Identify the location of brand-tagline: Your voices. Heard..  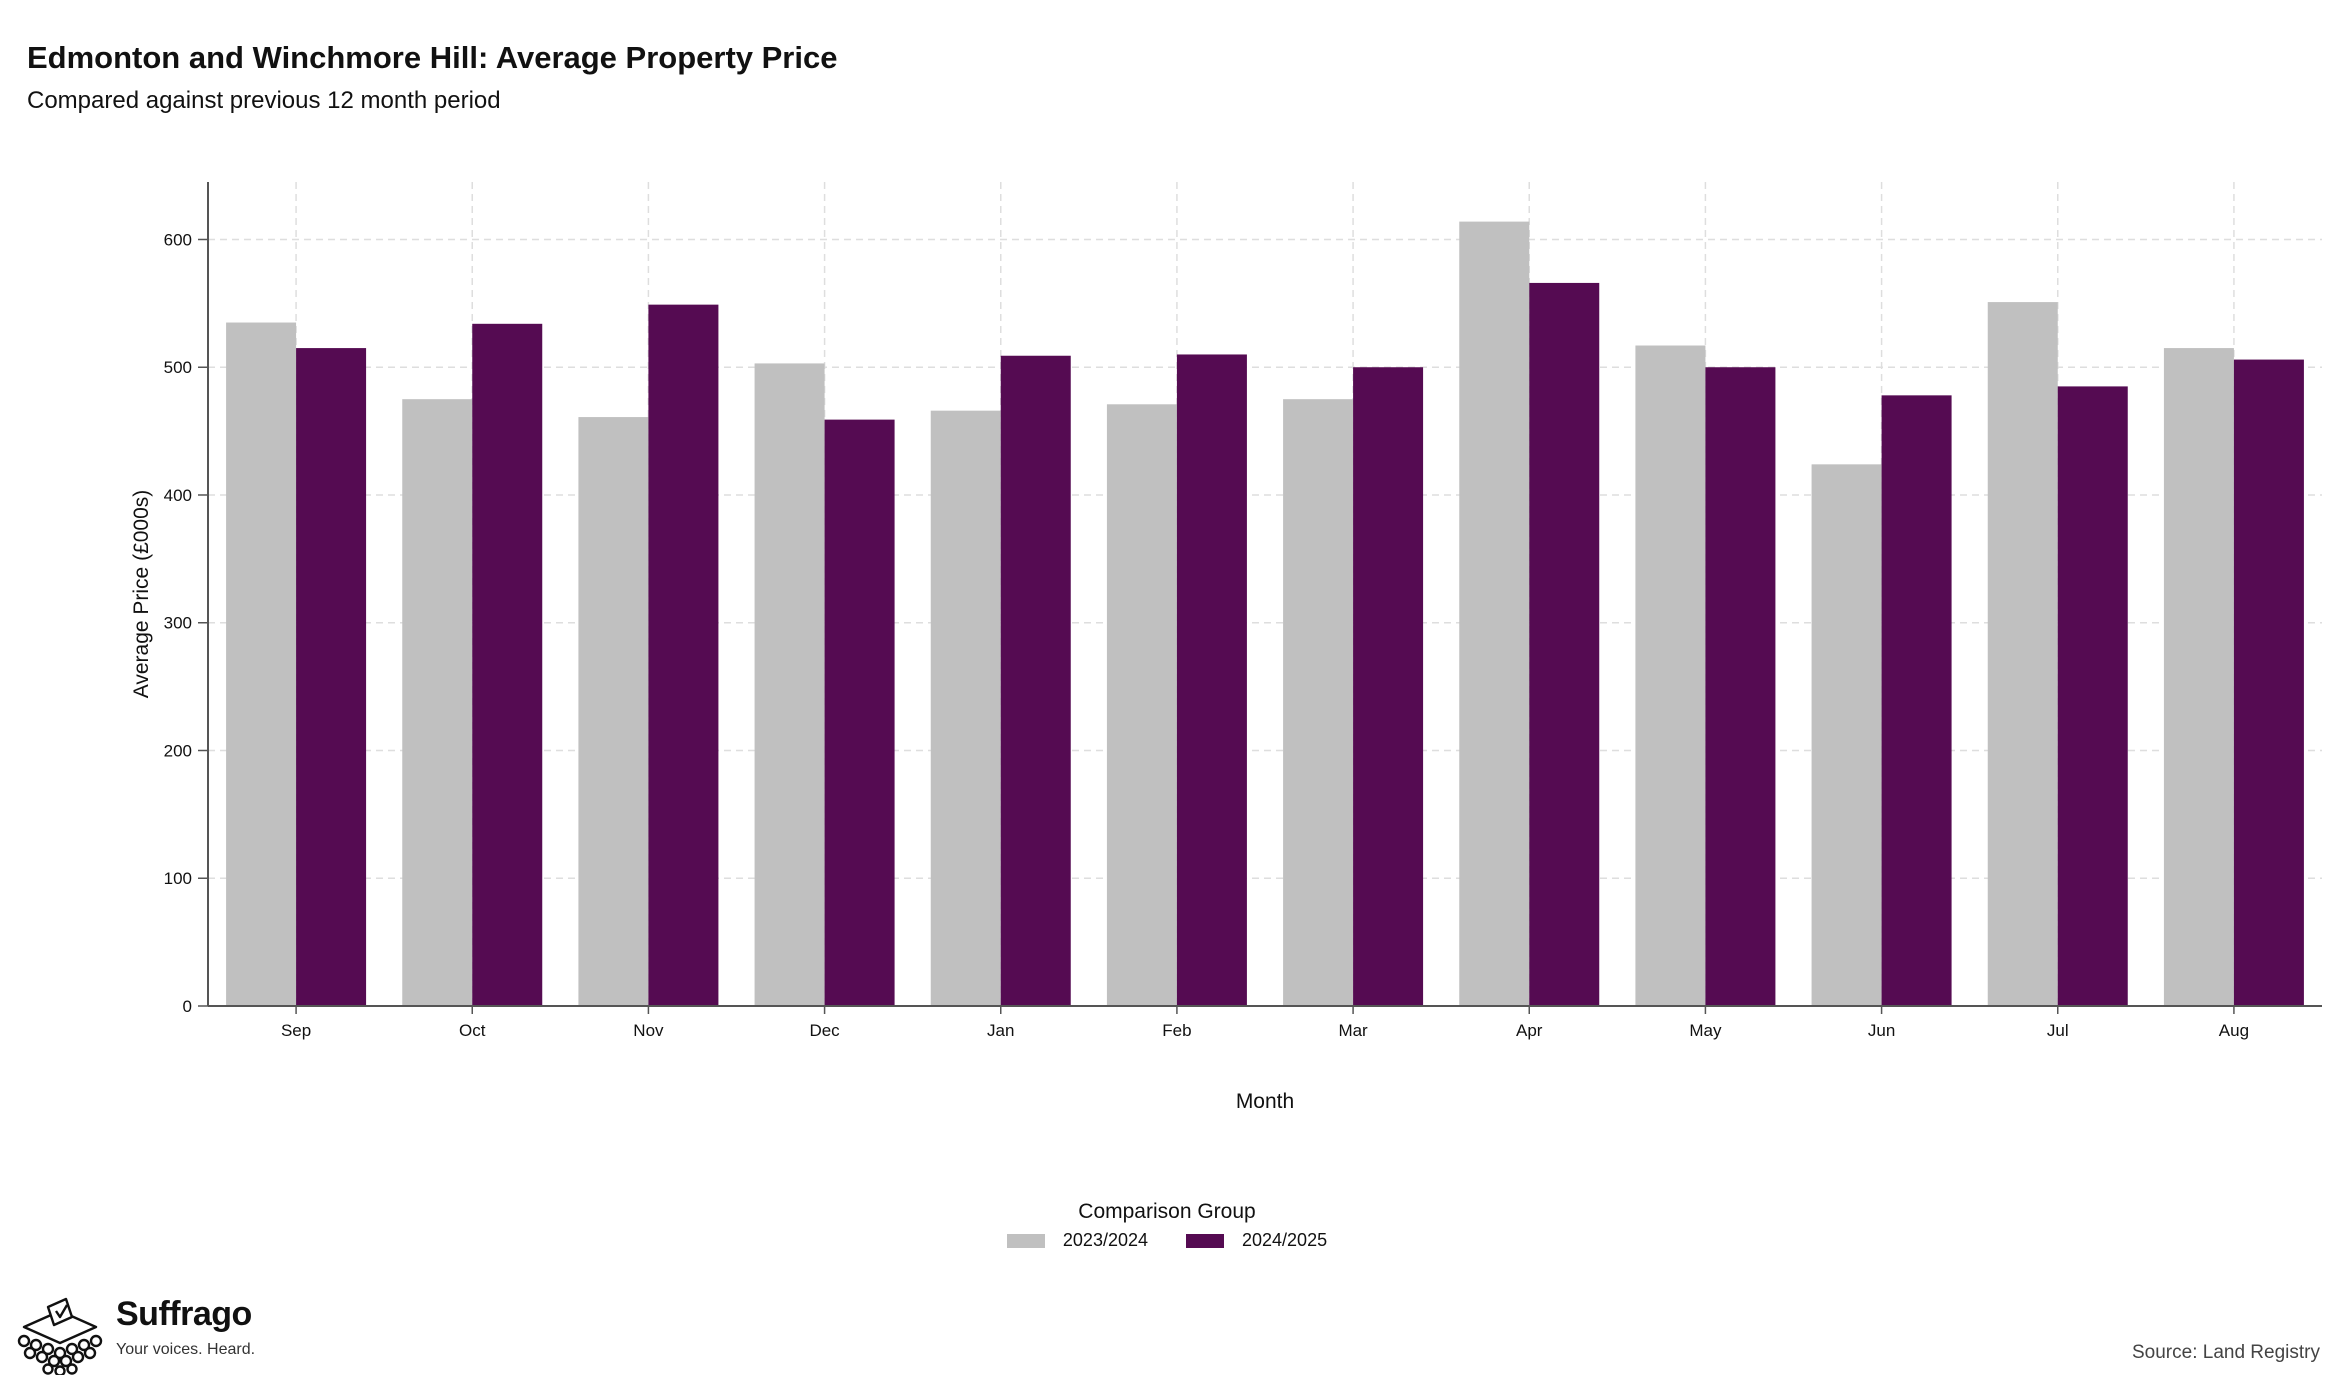
(186, 1349).